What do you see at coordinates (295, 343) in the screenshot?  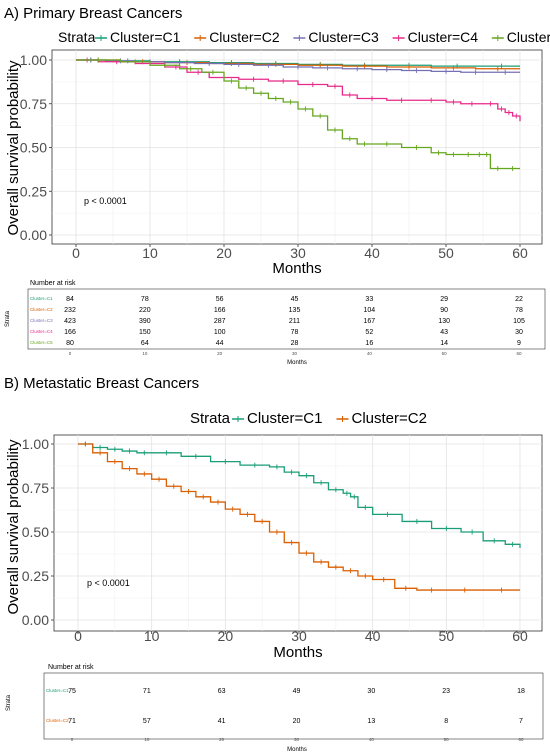 I see `risk-cell: 28` at bounding box center [295, 343].